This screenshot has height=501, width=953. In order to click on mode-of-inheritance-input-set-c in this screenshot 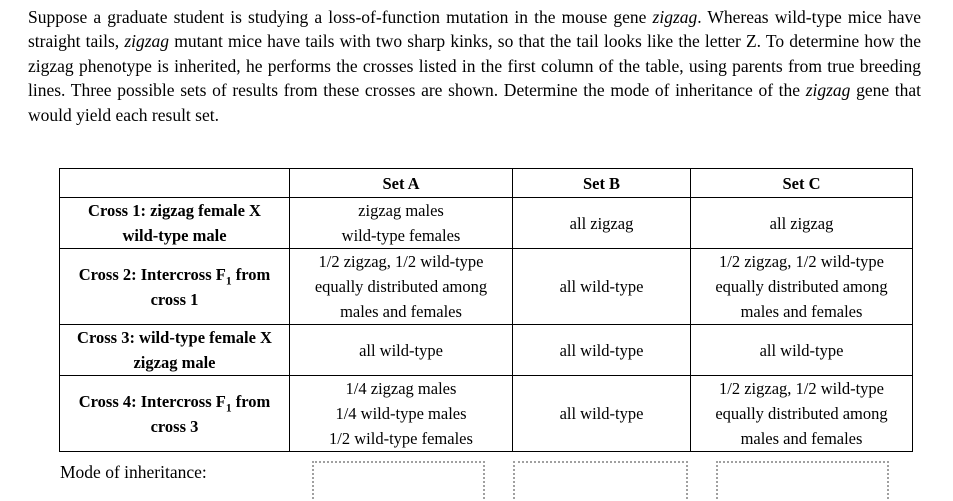, I will do `click(802, 481)`.